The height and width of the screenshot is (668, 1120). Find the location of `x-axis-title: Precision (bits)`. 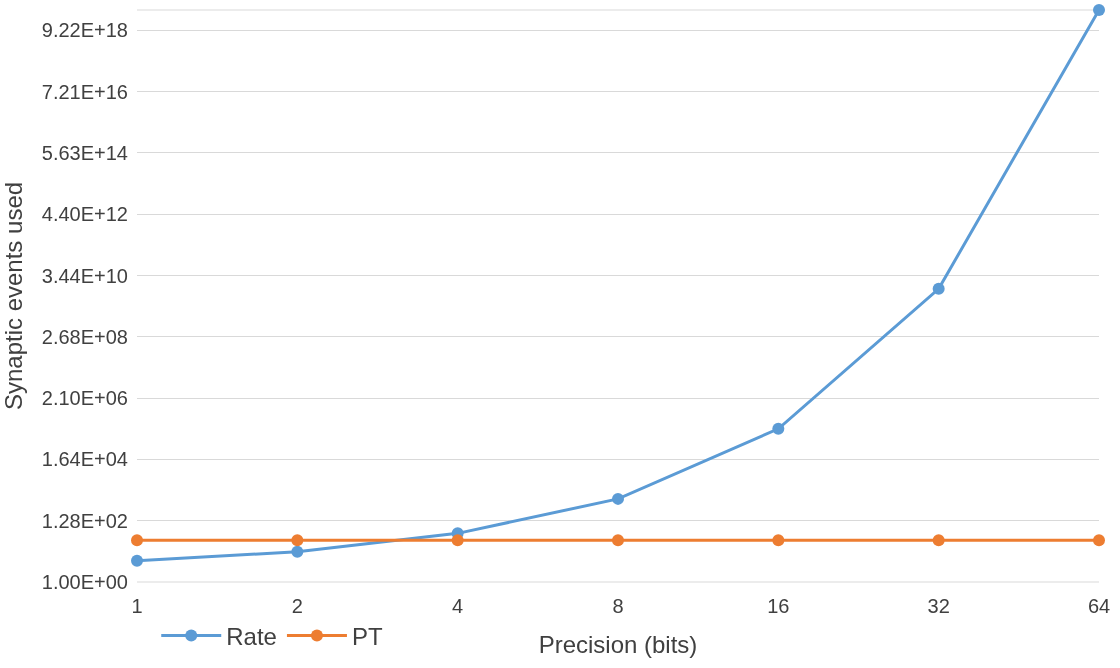

x-axis-title: Precision (bits) is located at coordinates (618, 645).